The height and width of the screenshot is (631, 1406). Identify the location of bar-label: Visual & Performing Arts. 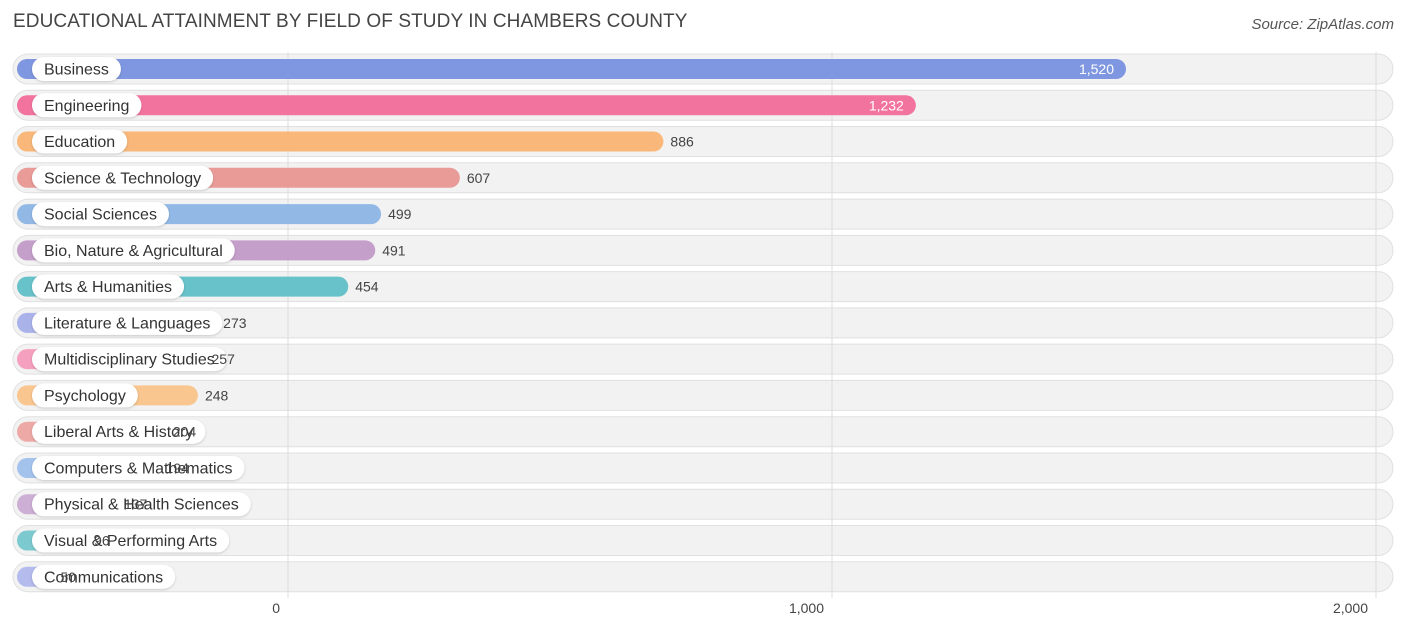
(130, 541).